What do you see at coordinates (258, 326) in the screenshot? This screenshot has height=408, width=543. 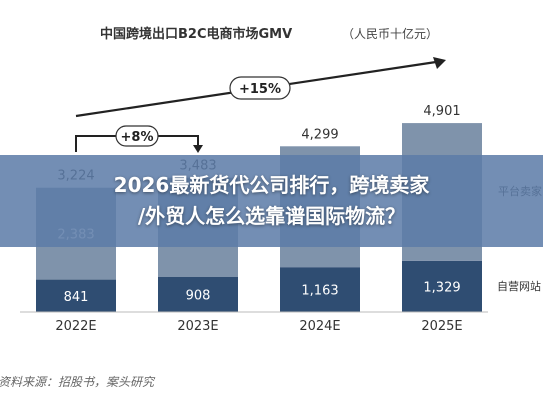 I see `x-axis-labels: 2022E 2023E 2024E 2025E` at bounding box center [258, 326].